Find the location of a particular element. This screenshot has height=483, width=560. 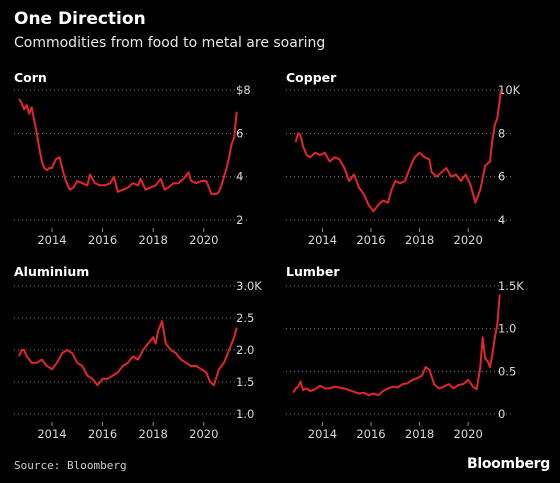

y-tick-label: 0.5 is located at coordinates (507, 371).